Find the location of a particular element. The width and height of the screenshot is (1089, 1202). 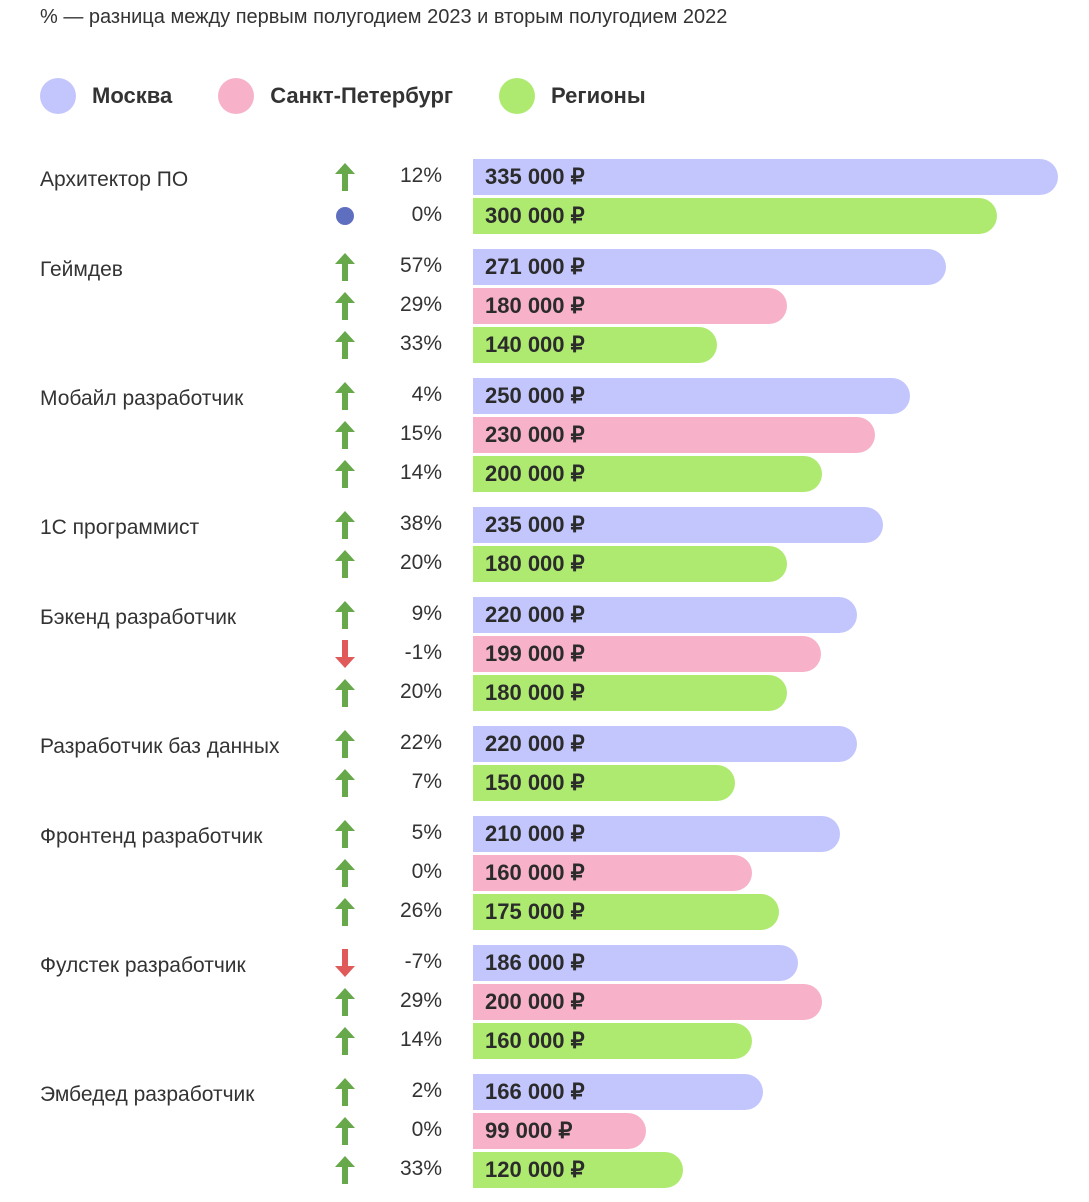

bar: 335 000 ₽ is located at coordinates (765, 177).